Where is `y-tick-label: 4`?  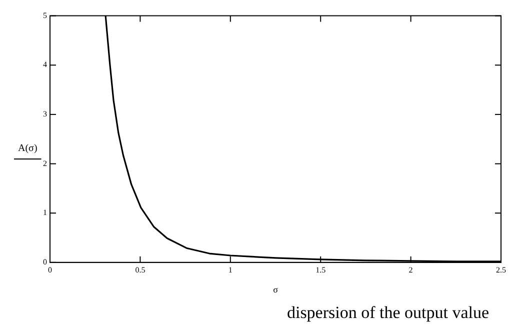 y-tick-label: 4 is located at coordinates (45, 65).